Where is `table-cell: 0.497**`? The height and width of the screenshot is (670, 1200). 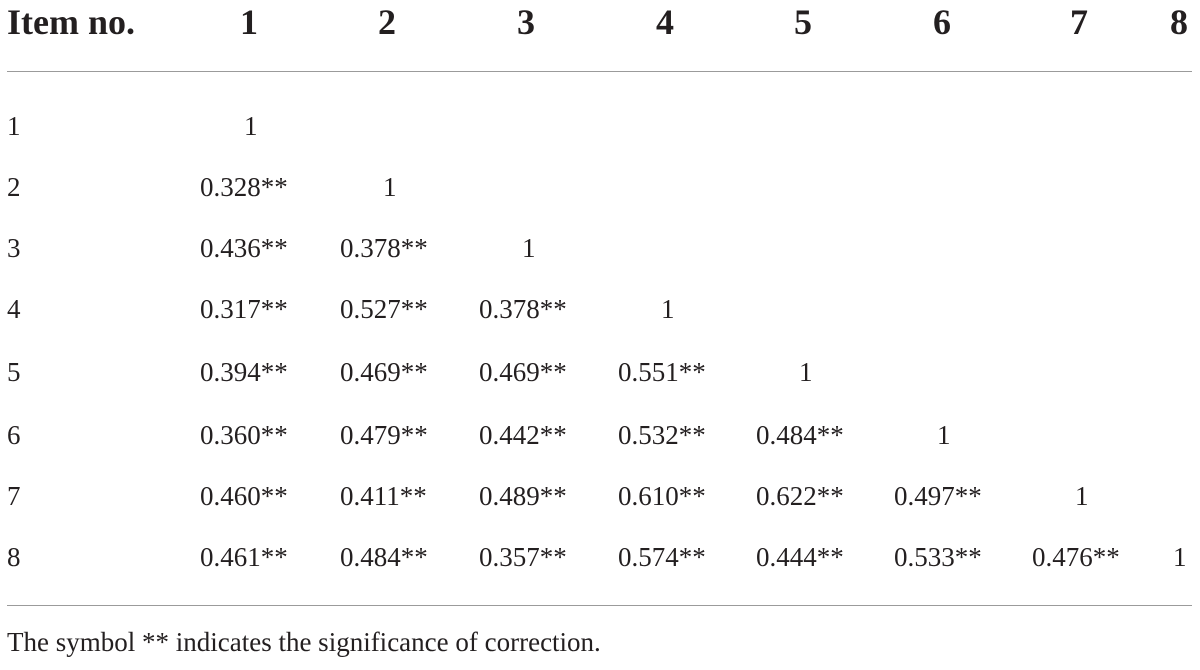
table-cell: 0.497** is located at coordinates (938, 496).